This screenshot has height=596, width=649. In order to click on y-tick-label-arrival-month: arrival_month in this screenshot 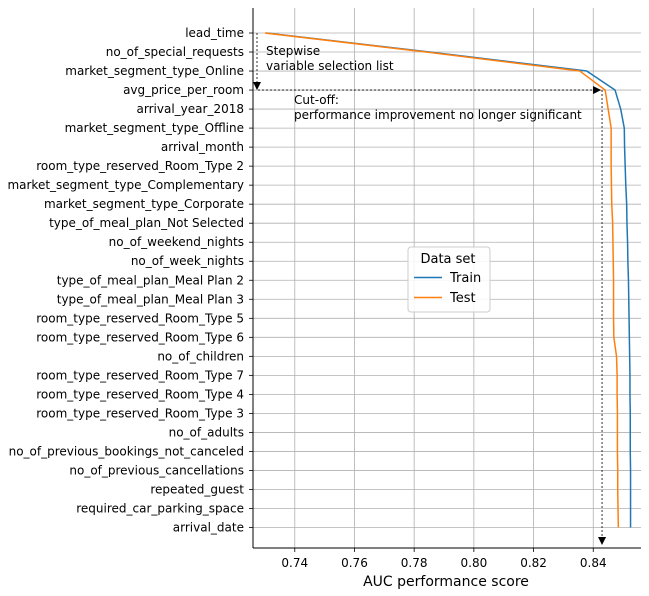, I will do `click(202, 147)`.